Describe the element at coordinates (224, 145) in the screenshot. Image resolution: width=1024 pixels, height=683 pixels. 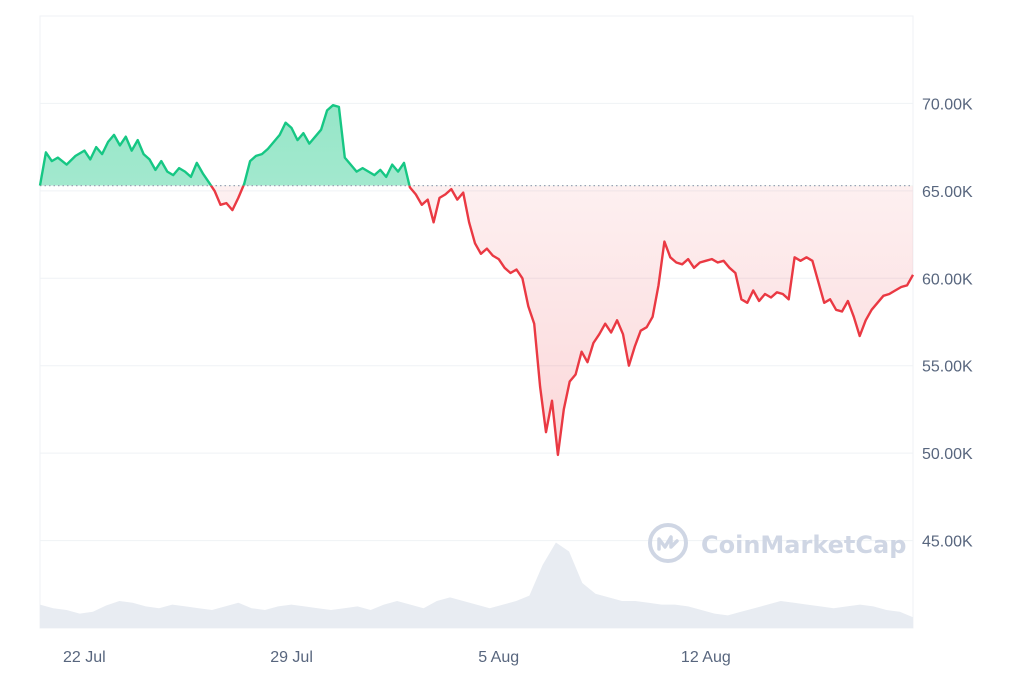
I see `price-line-above` at that location.